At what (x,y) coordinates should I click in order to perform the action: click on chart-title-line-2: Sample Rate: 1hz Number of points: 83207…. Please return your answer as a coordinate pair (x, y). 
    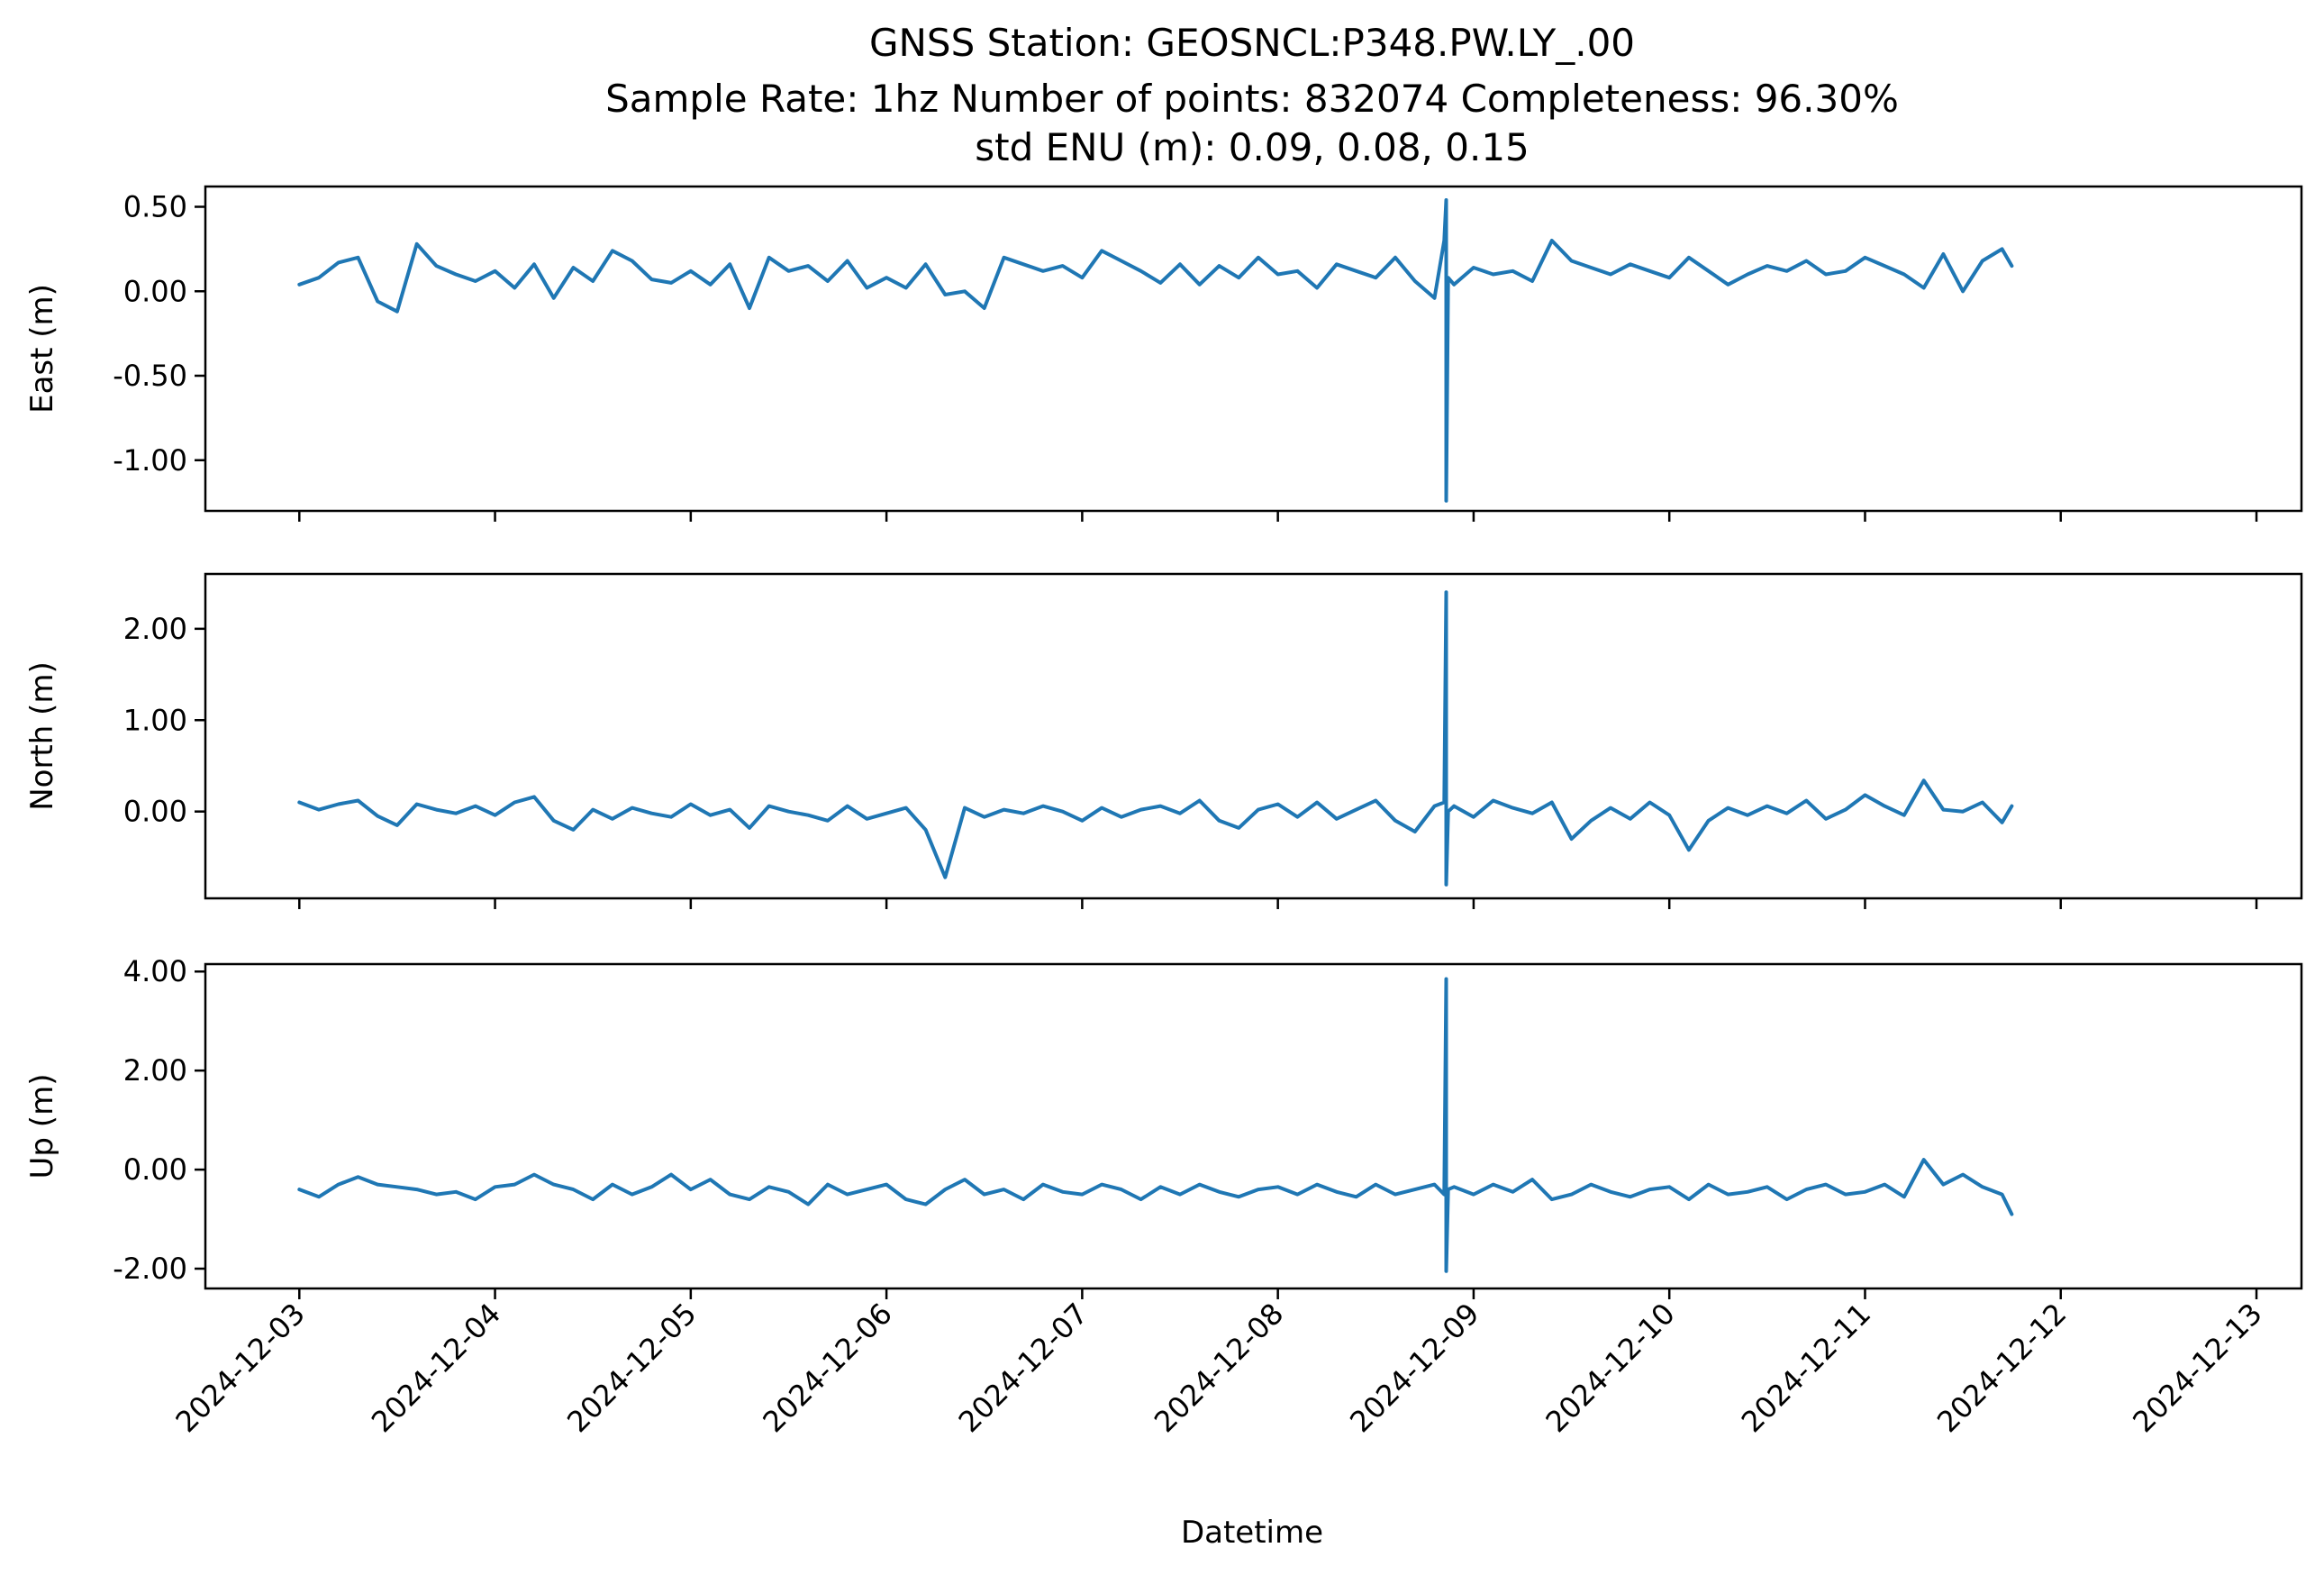
    Looking at the image, I should click on (1252, 99).